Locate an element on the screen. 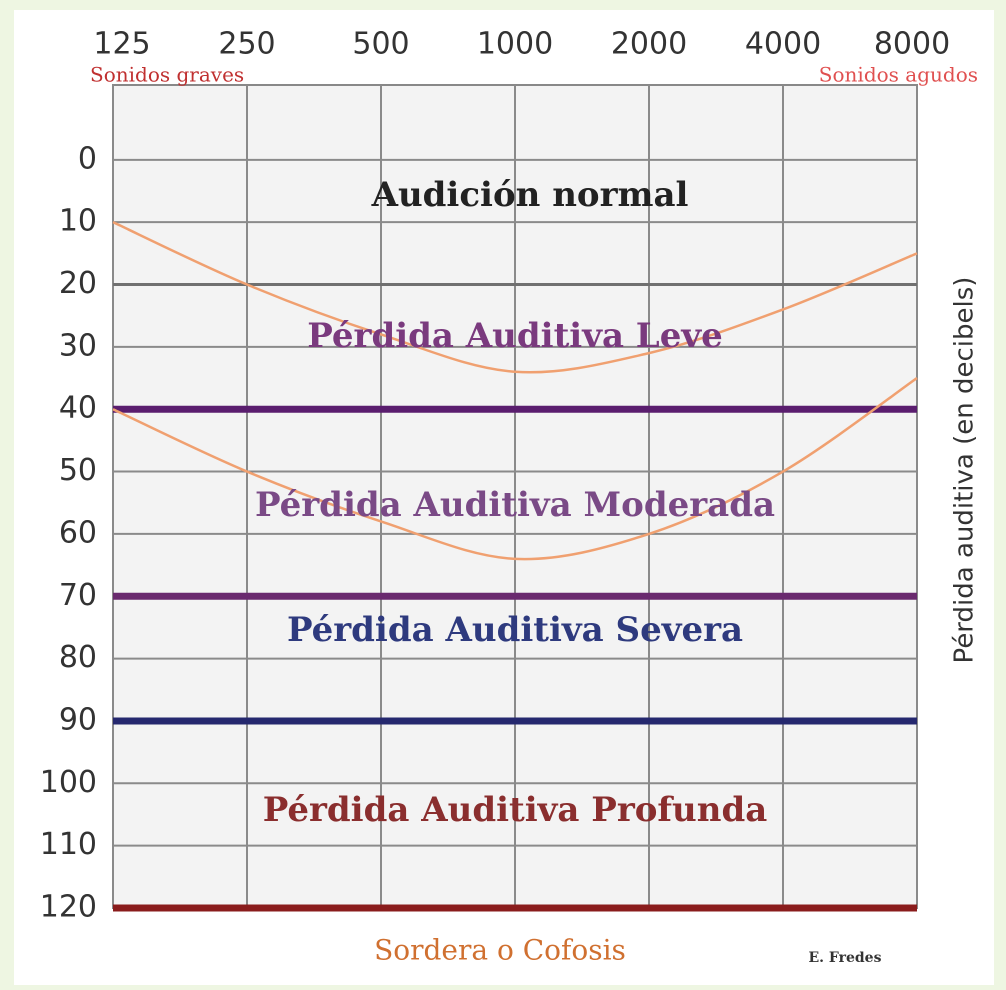 The image size is (1006, 990). y-tick-label: 100 is located at coordinates (68, 782).